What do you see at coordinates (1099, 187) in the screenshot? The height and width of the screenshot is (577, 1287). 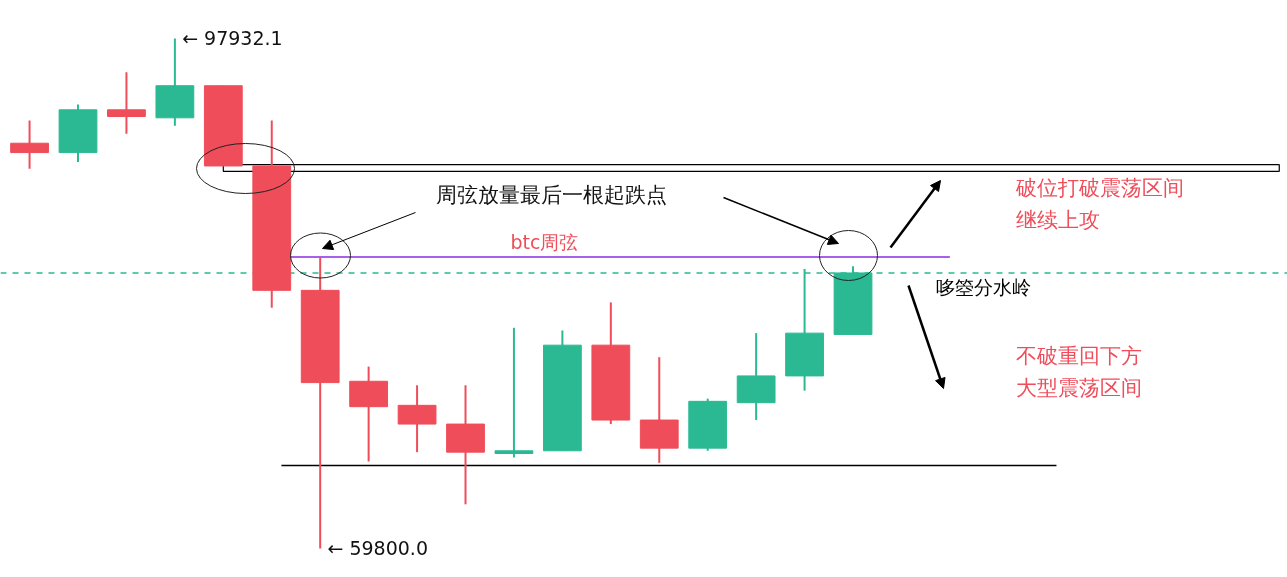 I see `text: 破位打破震荡区间` at bounding box center [1099, 187].